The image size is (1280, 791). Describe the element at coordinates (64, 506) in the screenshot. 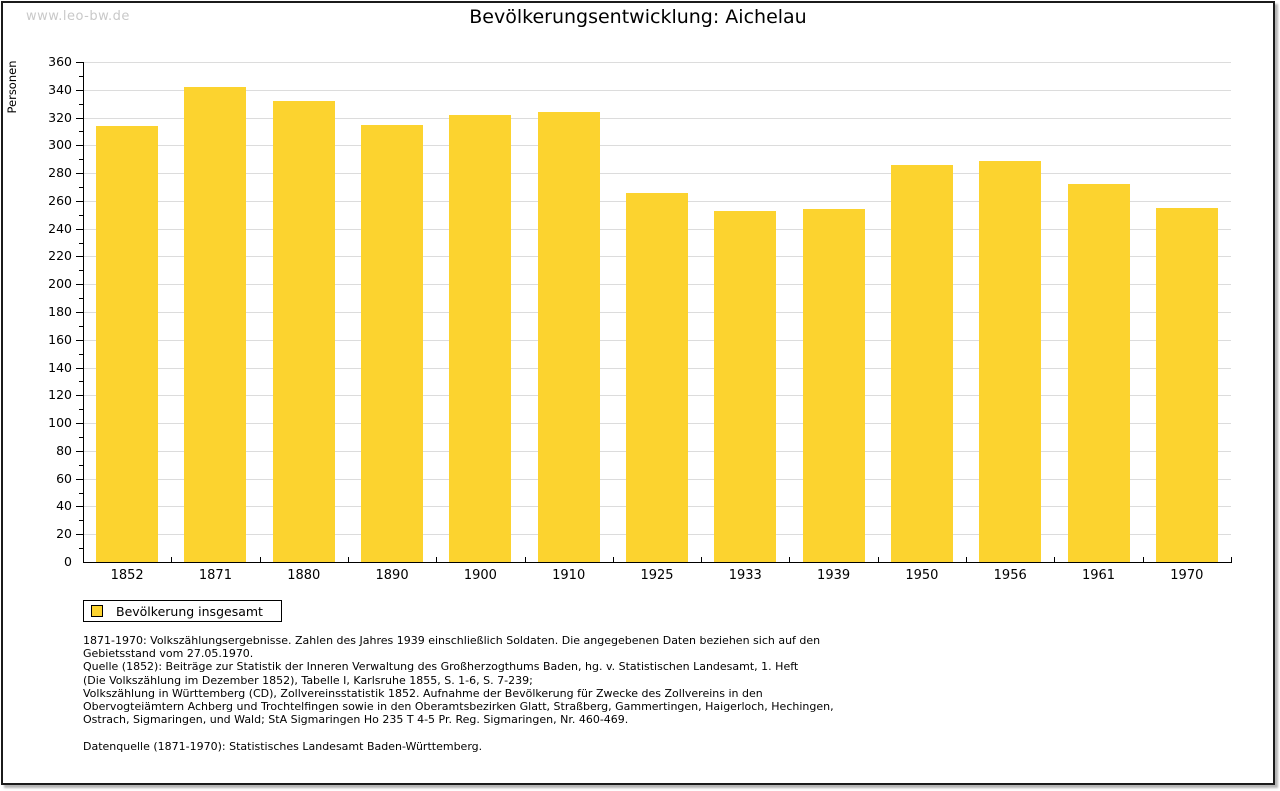

I see `y-axis-label-40: 40` at that location.